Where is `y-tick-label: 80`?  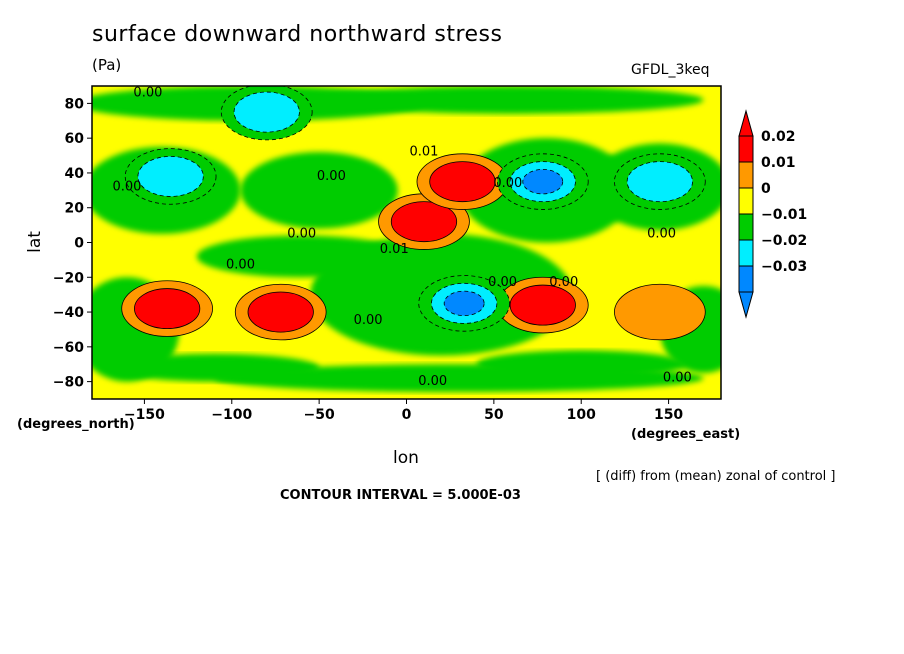
y-tick-label: 80 is located at coordinates (75, 104).